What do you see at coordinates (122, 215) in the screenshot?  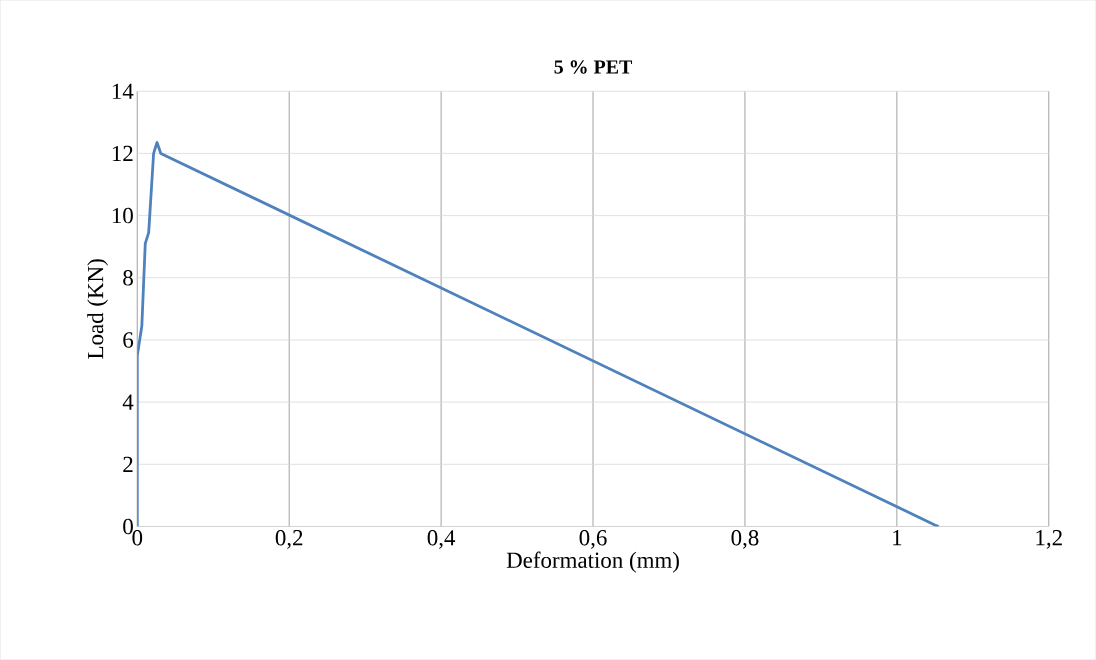 I see `y-tick-label: 10` at bounding box center [122, 215].